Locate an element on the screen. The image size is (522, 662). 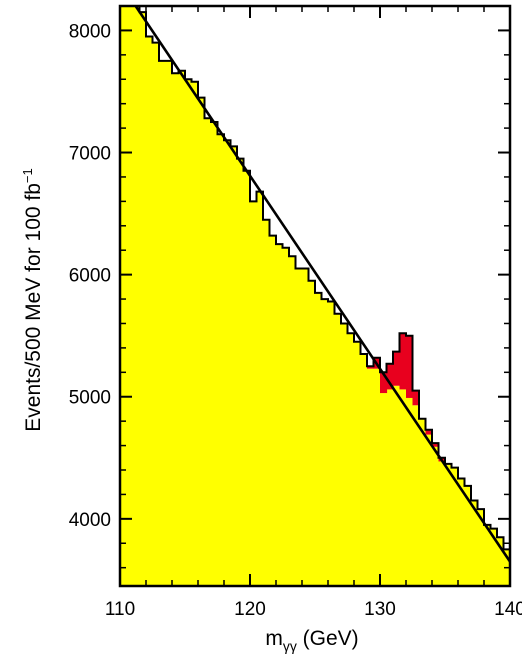
y-axis-label: Events/500 MeV for 100 fb−1 is located at coordinates (32, 299).